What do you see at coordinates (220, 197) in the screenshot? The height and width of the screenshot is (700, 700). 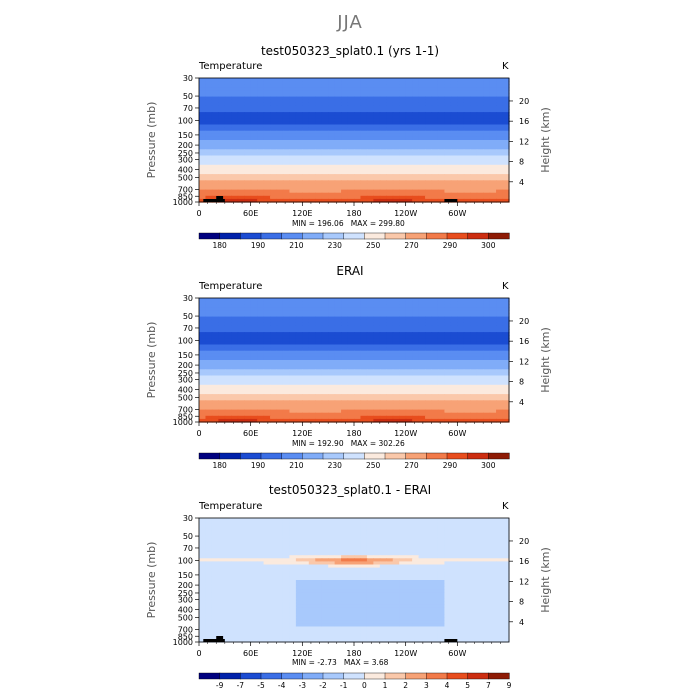 I see `topography-africa-peak` at bounding box center [220, 197].